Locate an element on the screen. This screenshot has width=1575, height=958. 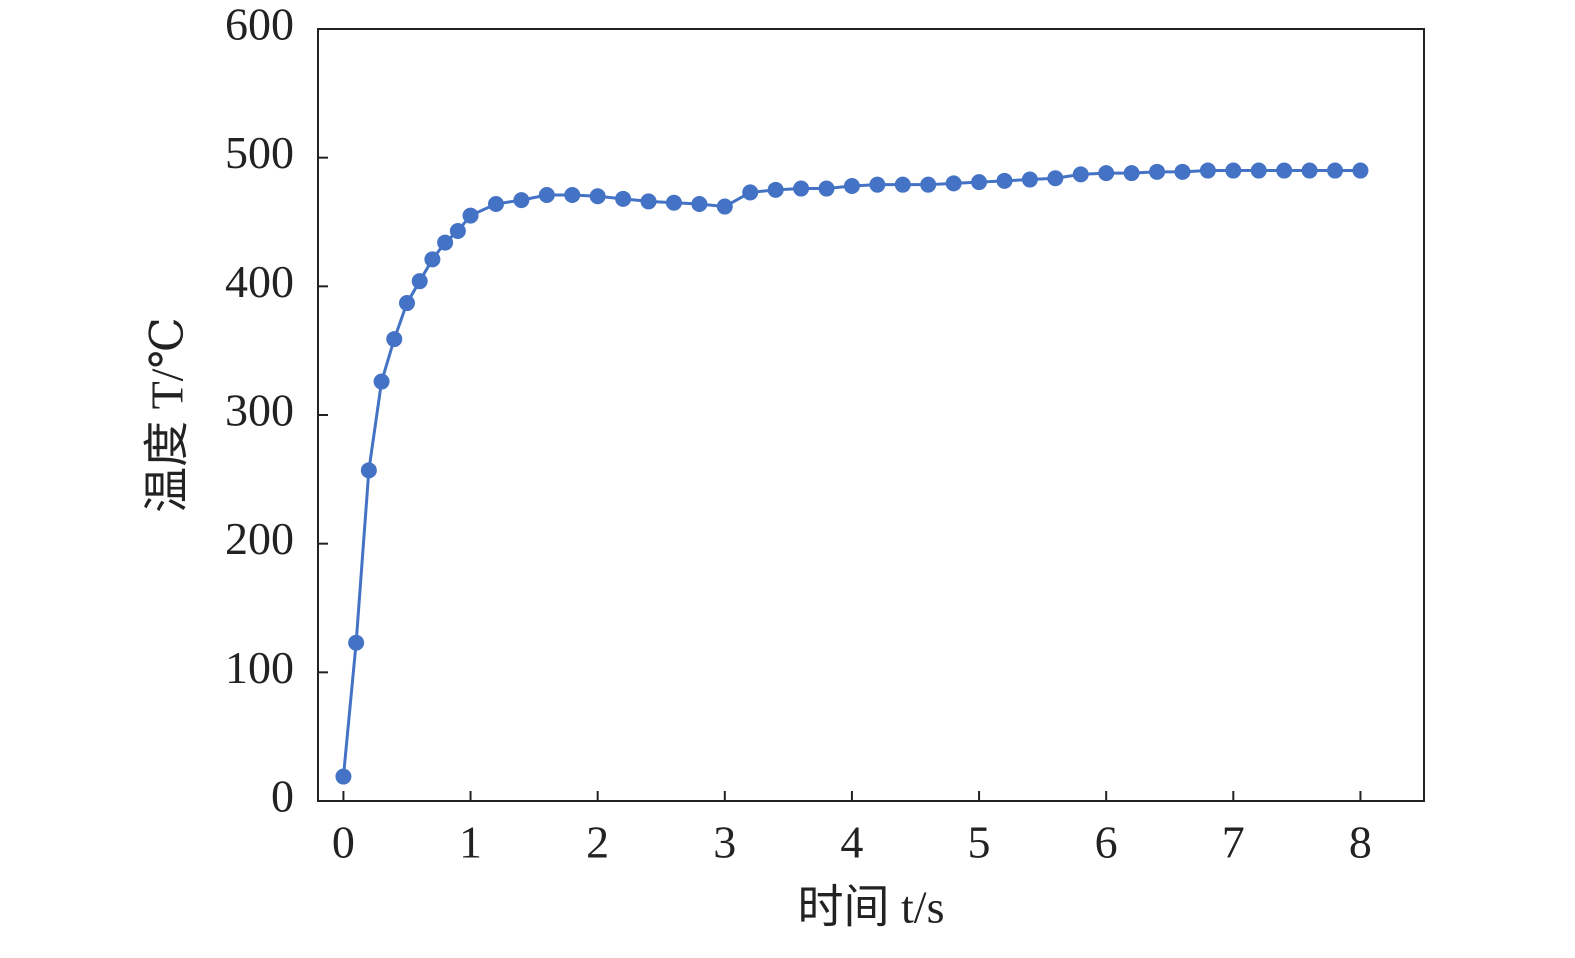
y-tick-label: 300 is located at coordinates (259, 410).